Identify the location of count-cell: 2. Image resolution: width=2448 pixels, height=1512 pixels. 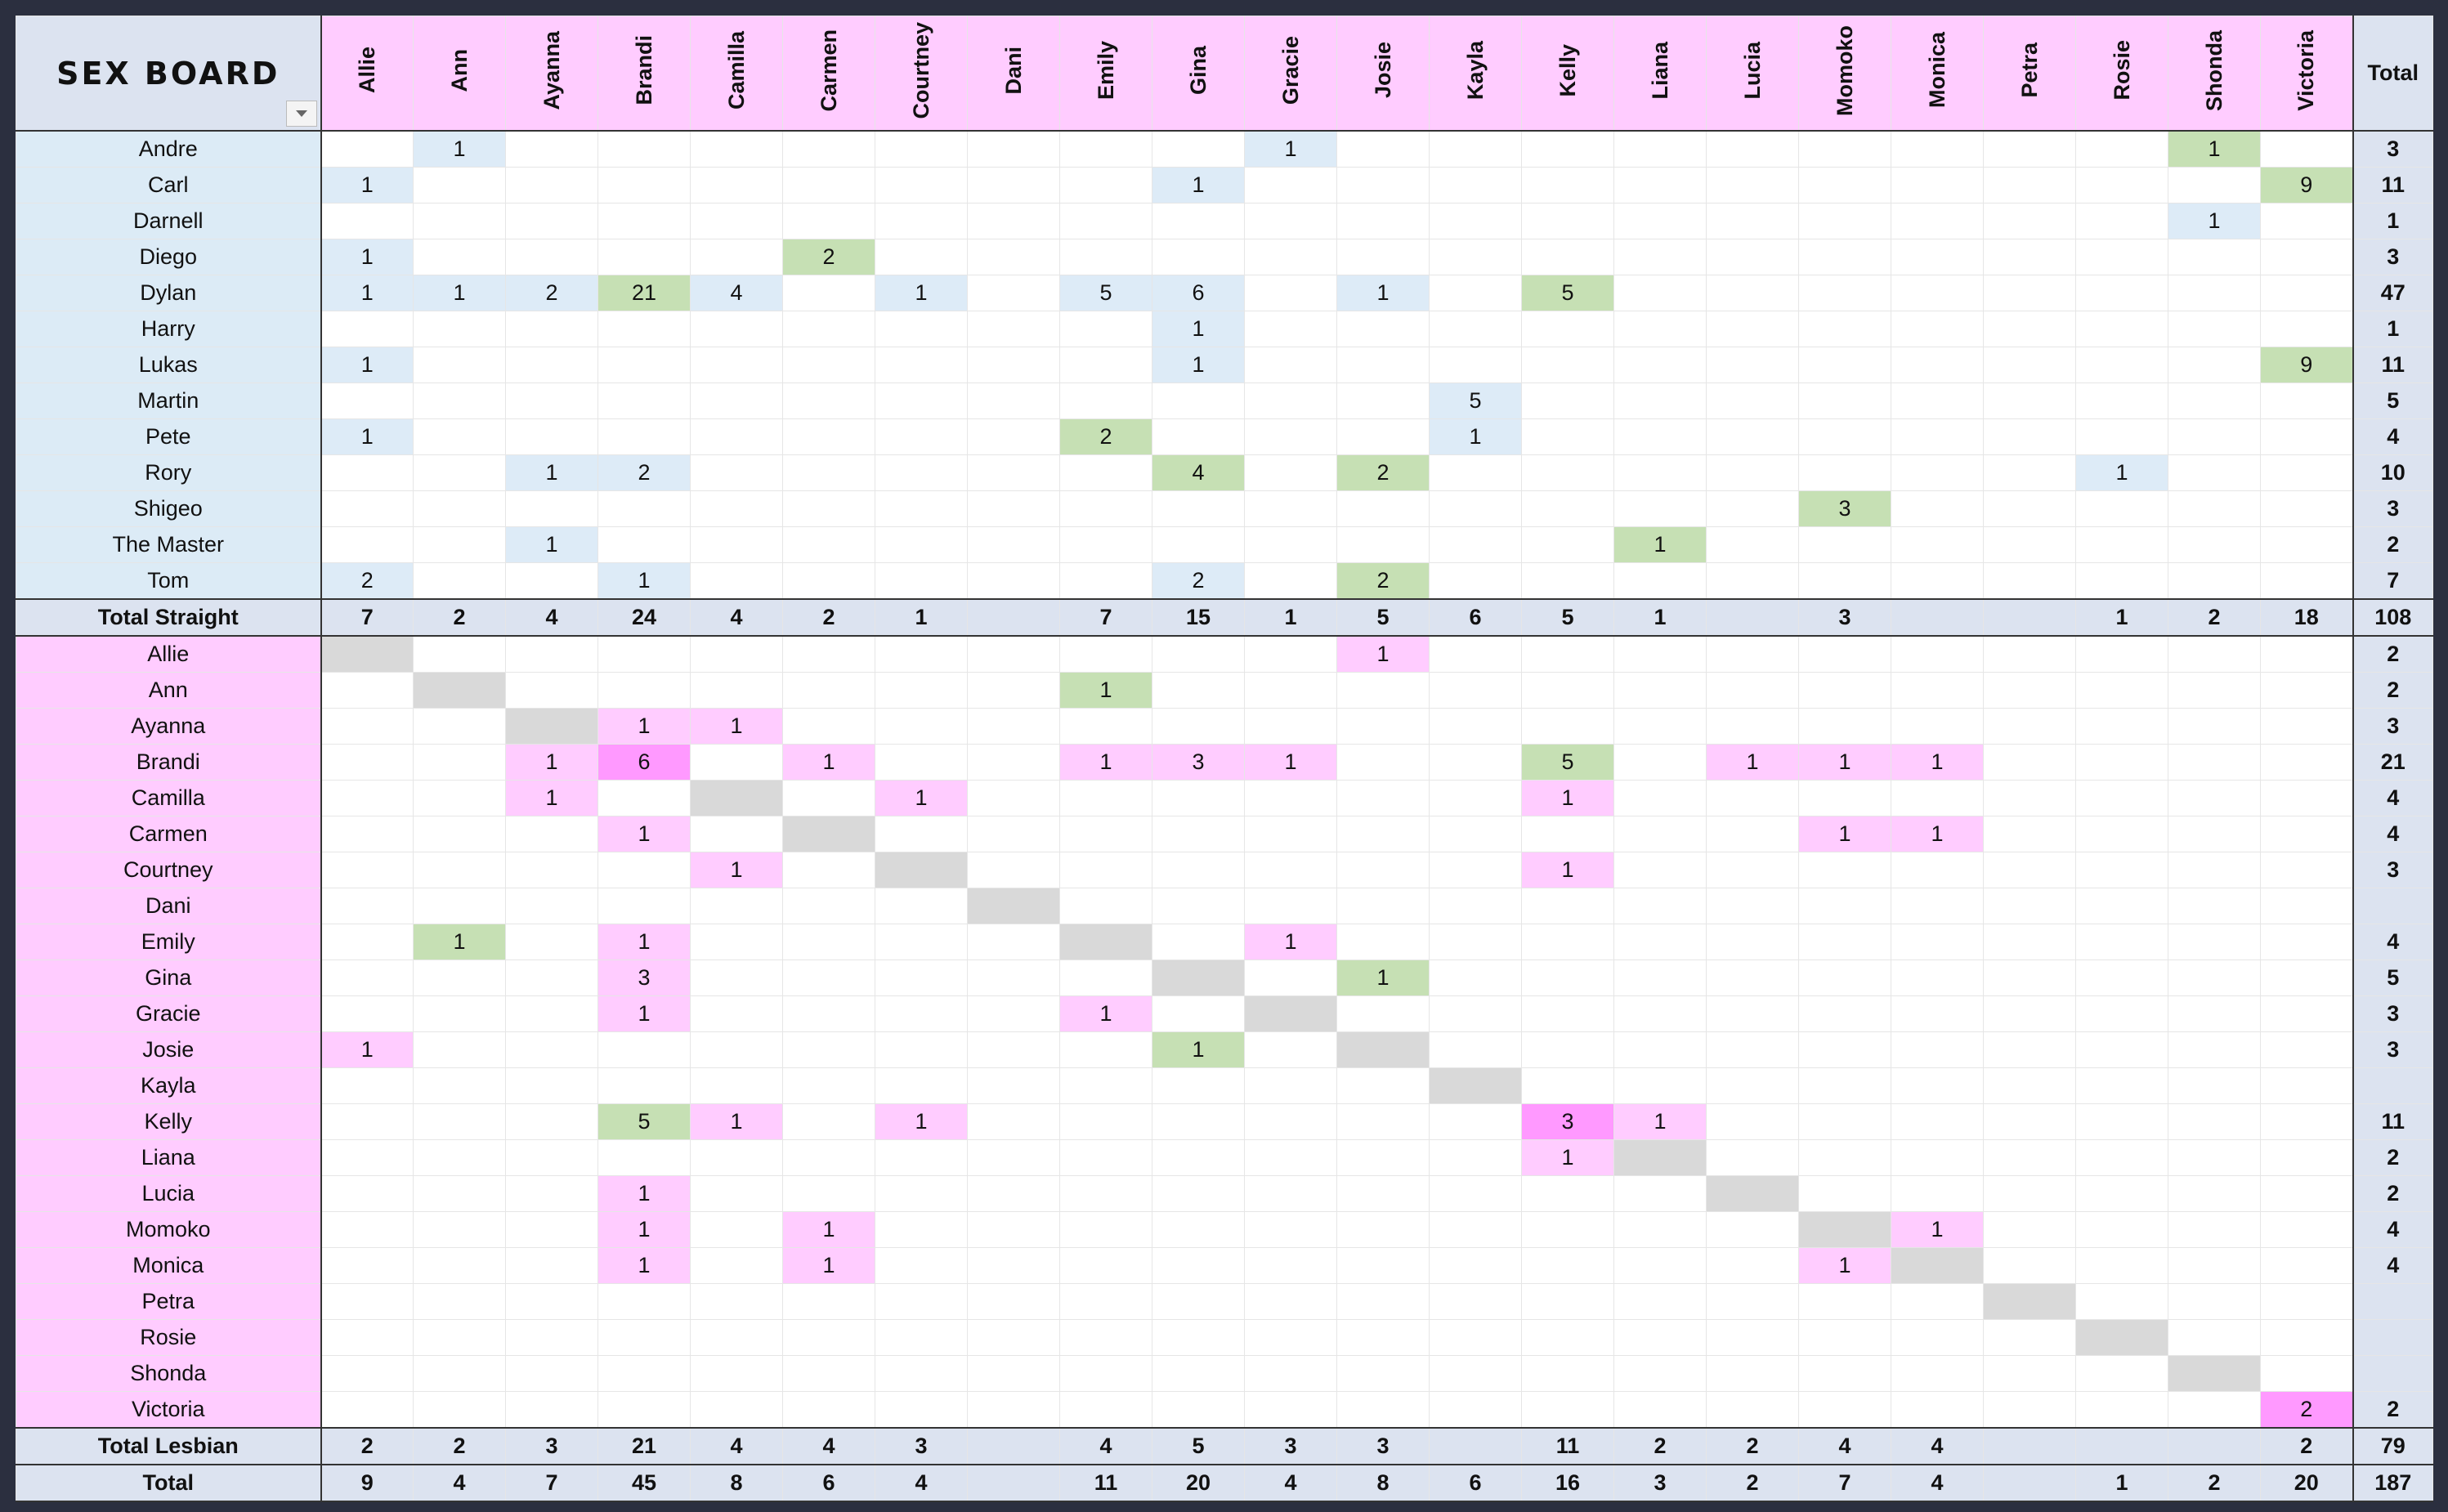
(644, 472).